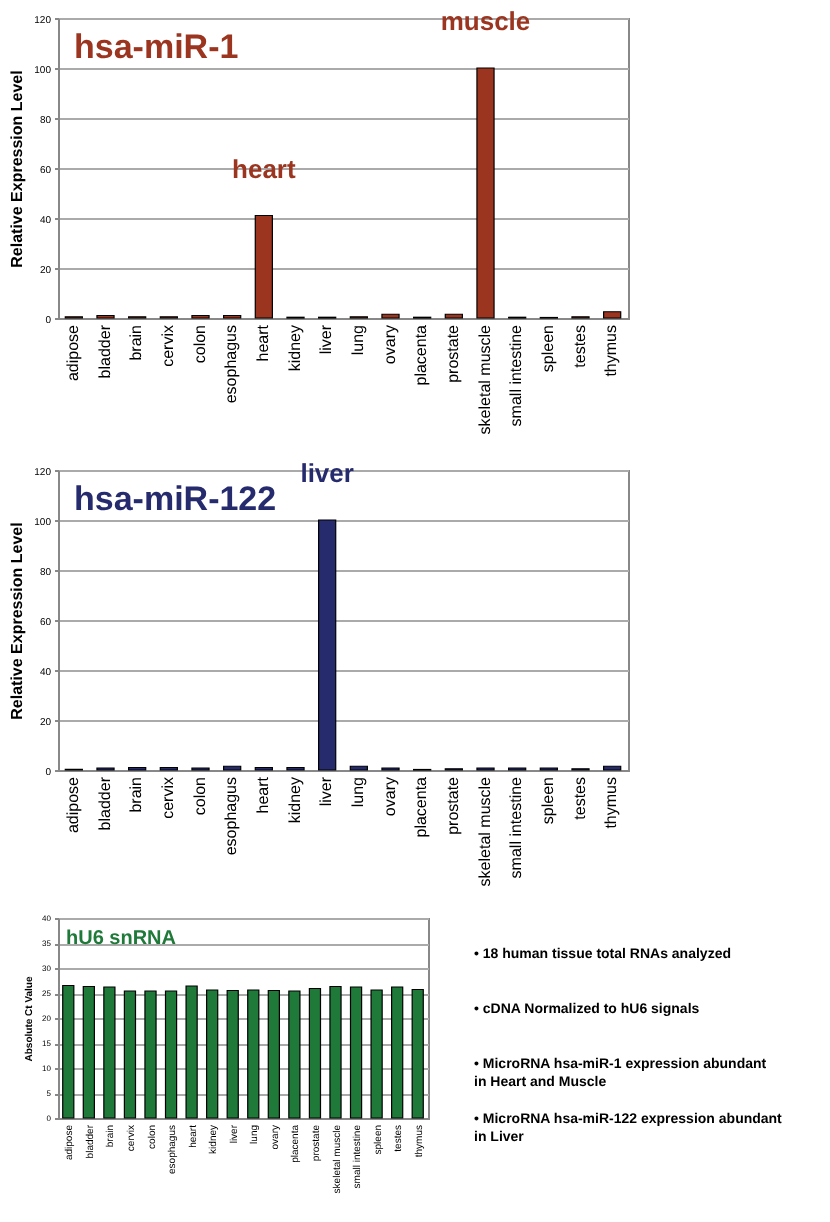 The image size is (830, 1222). What do you see at coordinates (175, 499) in the screenshot?
I see `chart-title: hsa-miR-122` at bounding box center [175, 499].